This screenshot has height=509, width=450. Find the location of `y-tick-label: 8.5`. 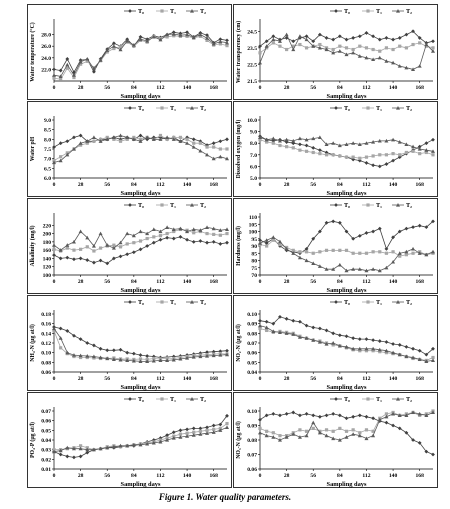

y-tick-label: 8.5 is located at coordinates (47, 131).